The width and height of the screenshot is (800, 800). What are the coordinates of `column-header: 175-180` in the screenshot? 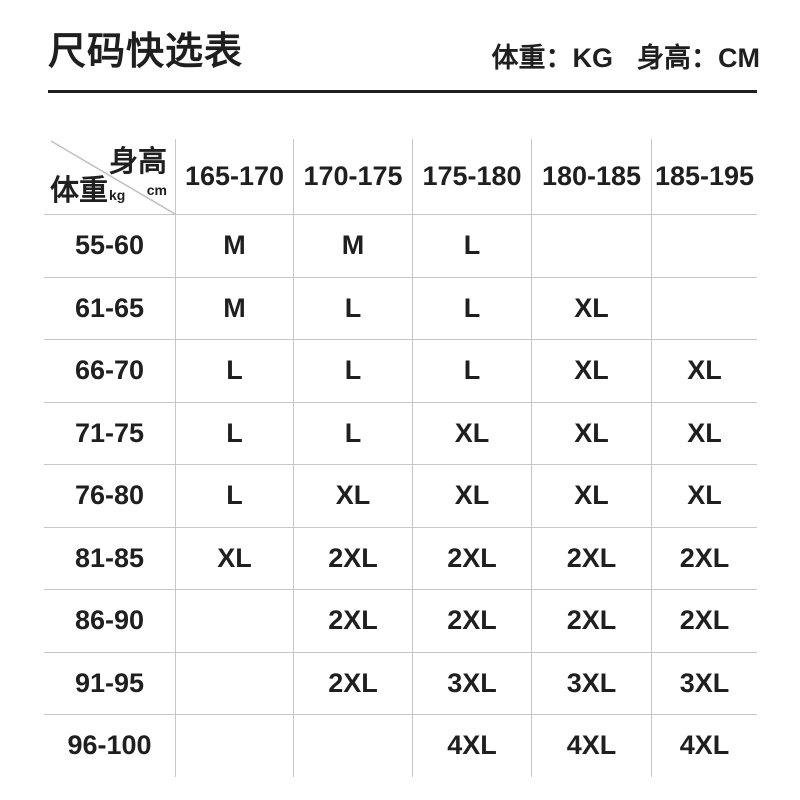 It's located at (471, 176).